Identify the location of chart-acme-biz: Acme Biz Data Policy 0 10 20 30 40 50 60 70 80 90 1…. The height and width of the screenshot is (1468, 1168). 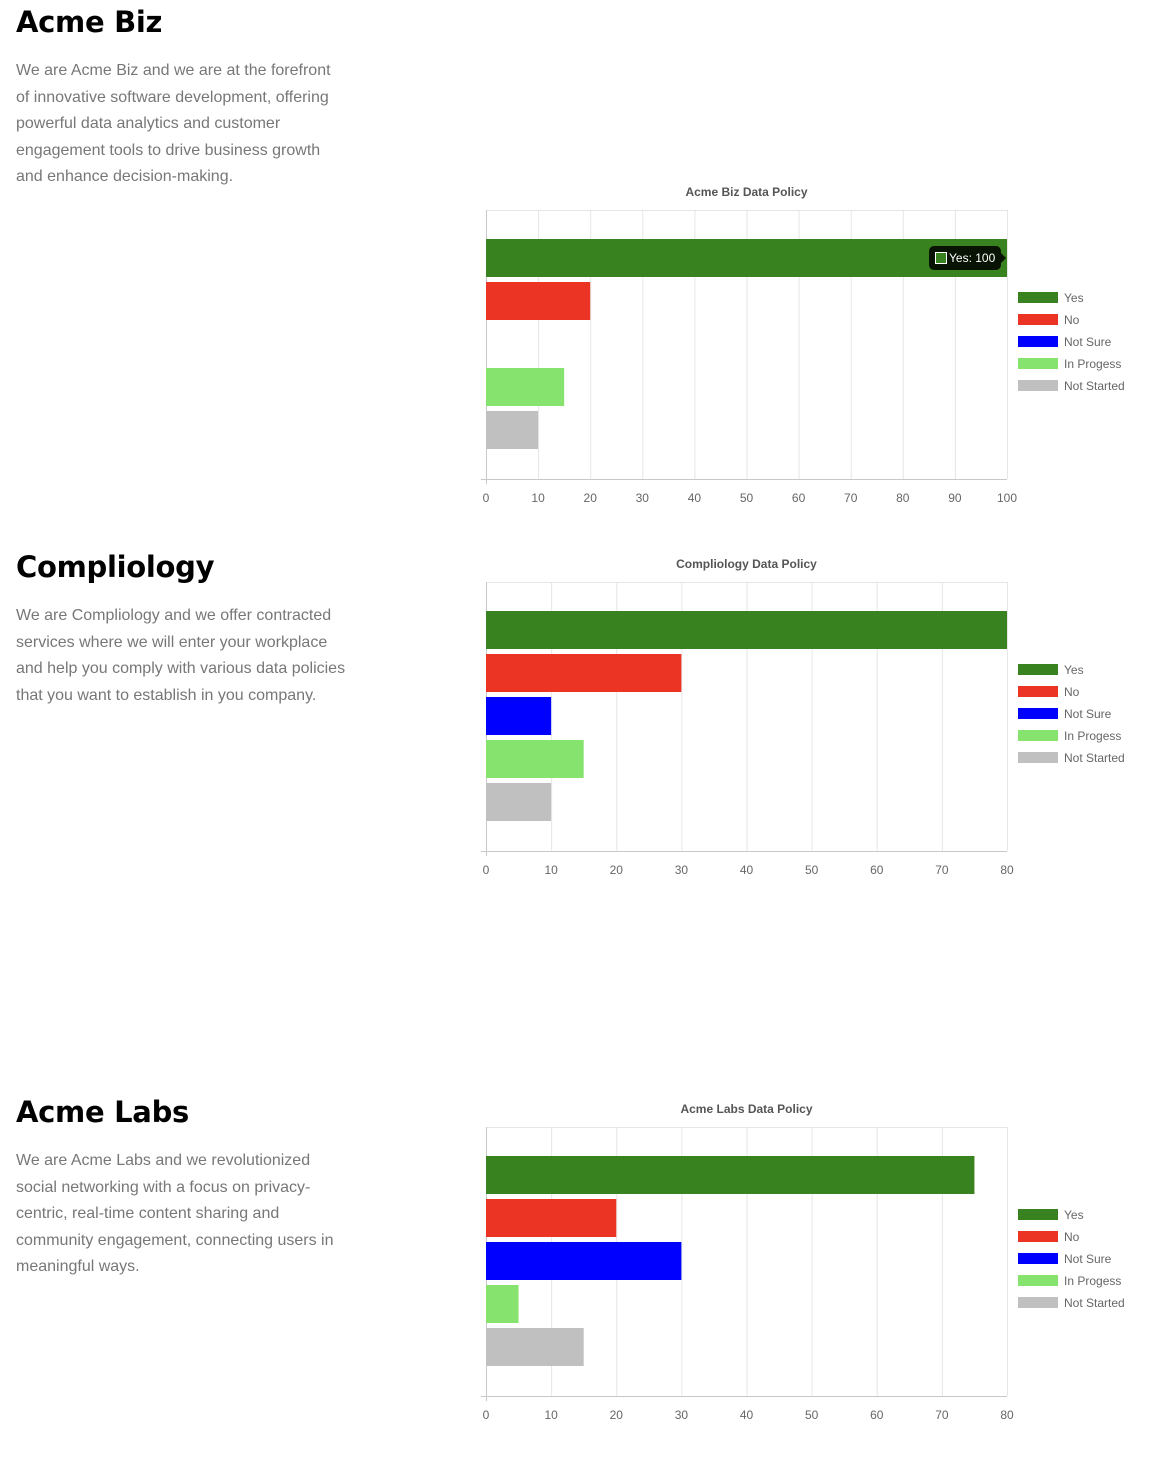
(800, 344).